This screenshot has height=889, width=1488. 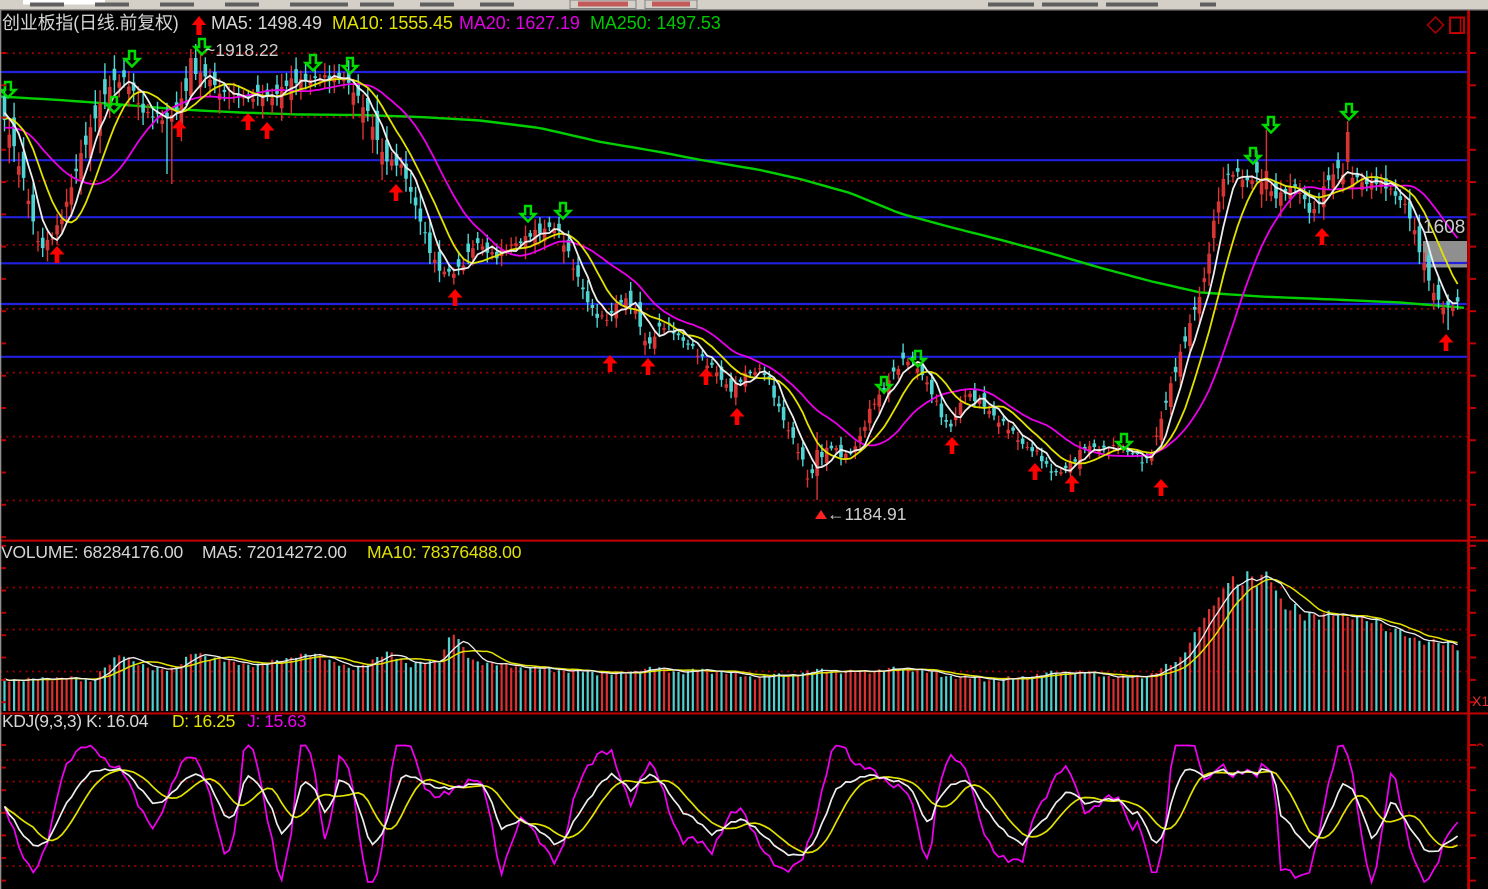 I want to click on svg-text: MA20: 1627.19, so click(x=519, y=23).